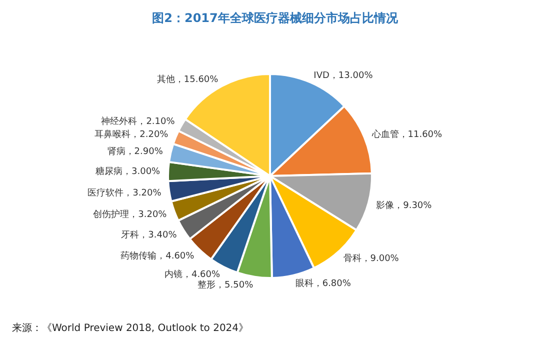 The height and width of the screenshot is (348, 550). Describe the element at coordinates (406, 134) in the screenshot. I see `slice-label: 心血管，11.60%` at that location.